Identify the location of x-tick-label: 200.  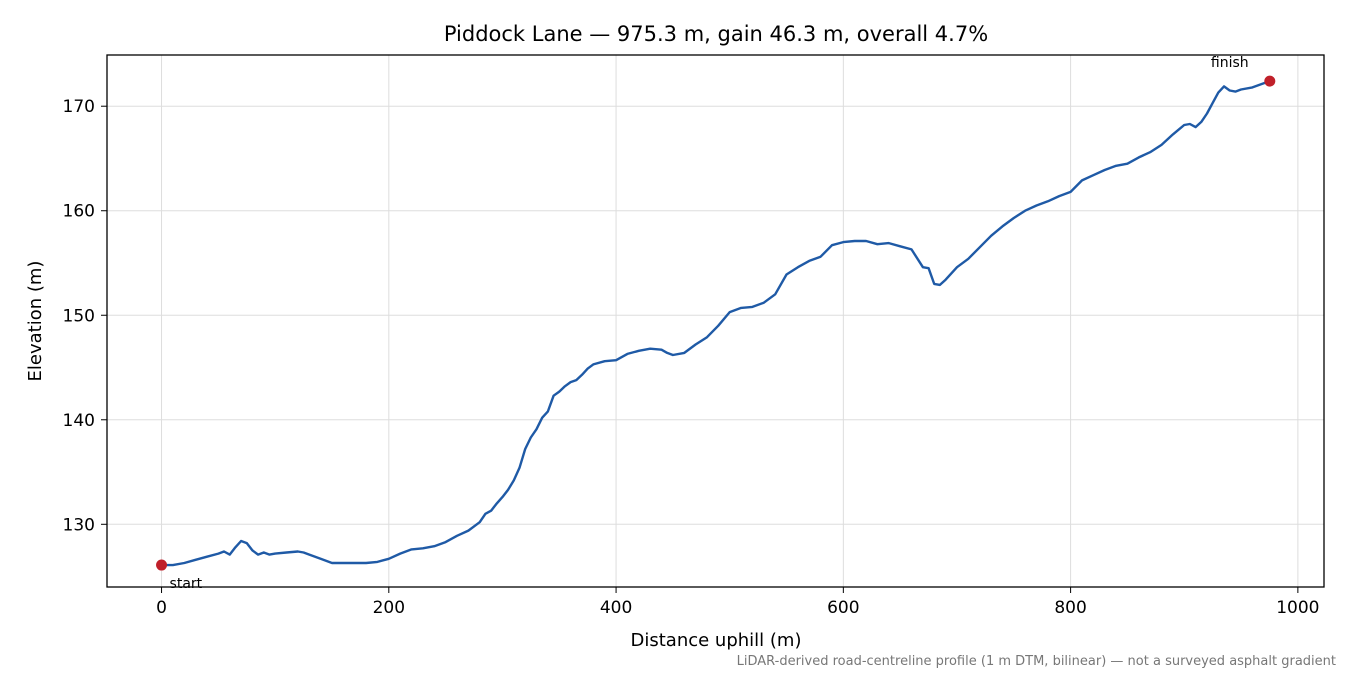
(389, 608).